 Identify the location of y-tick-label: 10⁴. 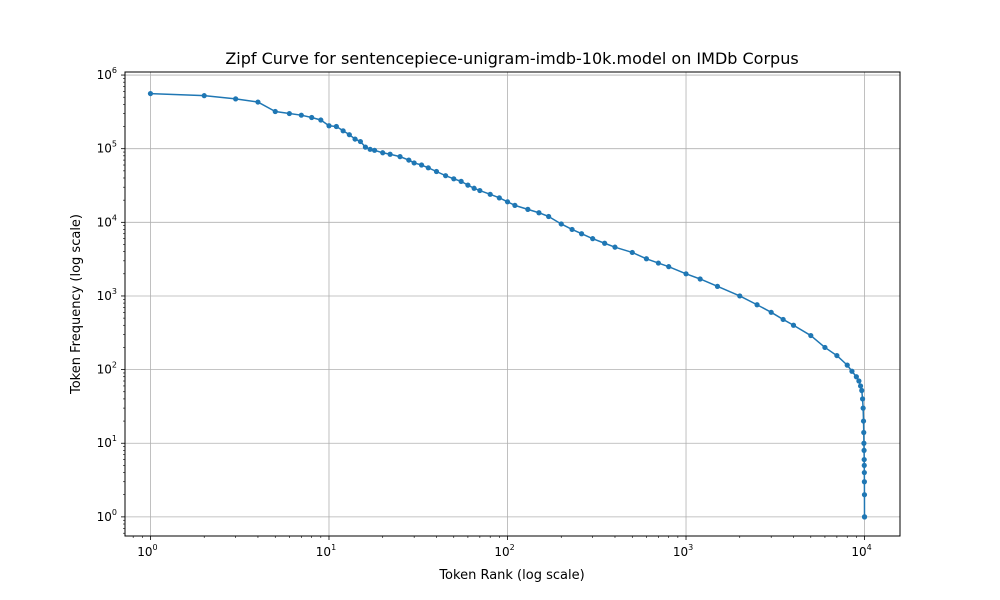
(107, 221).